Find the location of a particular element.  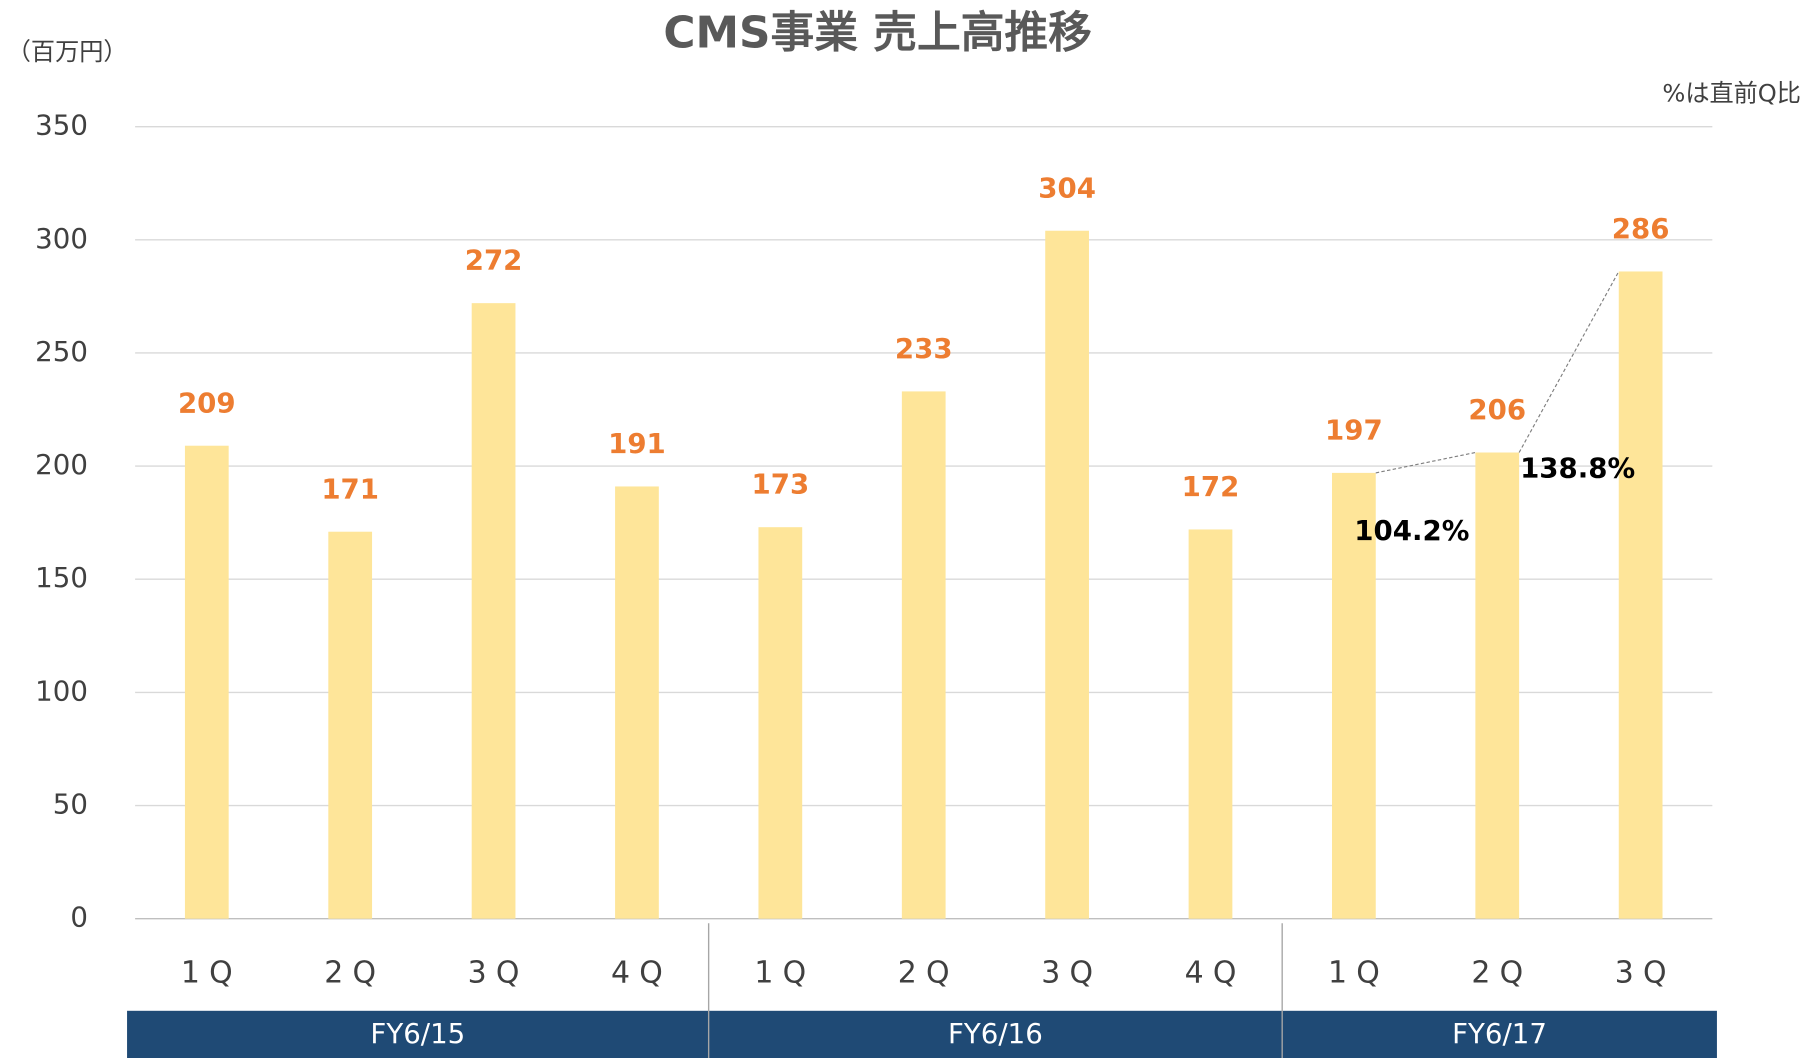

value-label: 172 is located at coordinates (1211, 486).